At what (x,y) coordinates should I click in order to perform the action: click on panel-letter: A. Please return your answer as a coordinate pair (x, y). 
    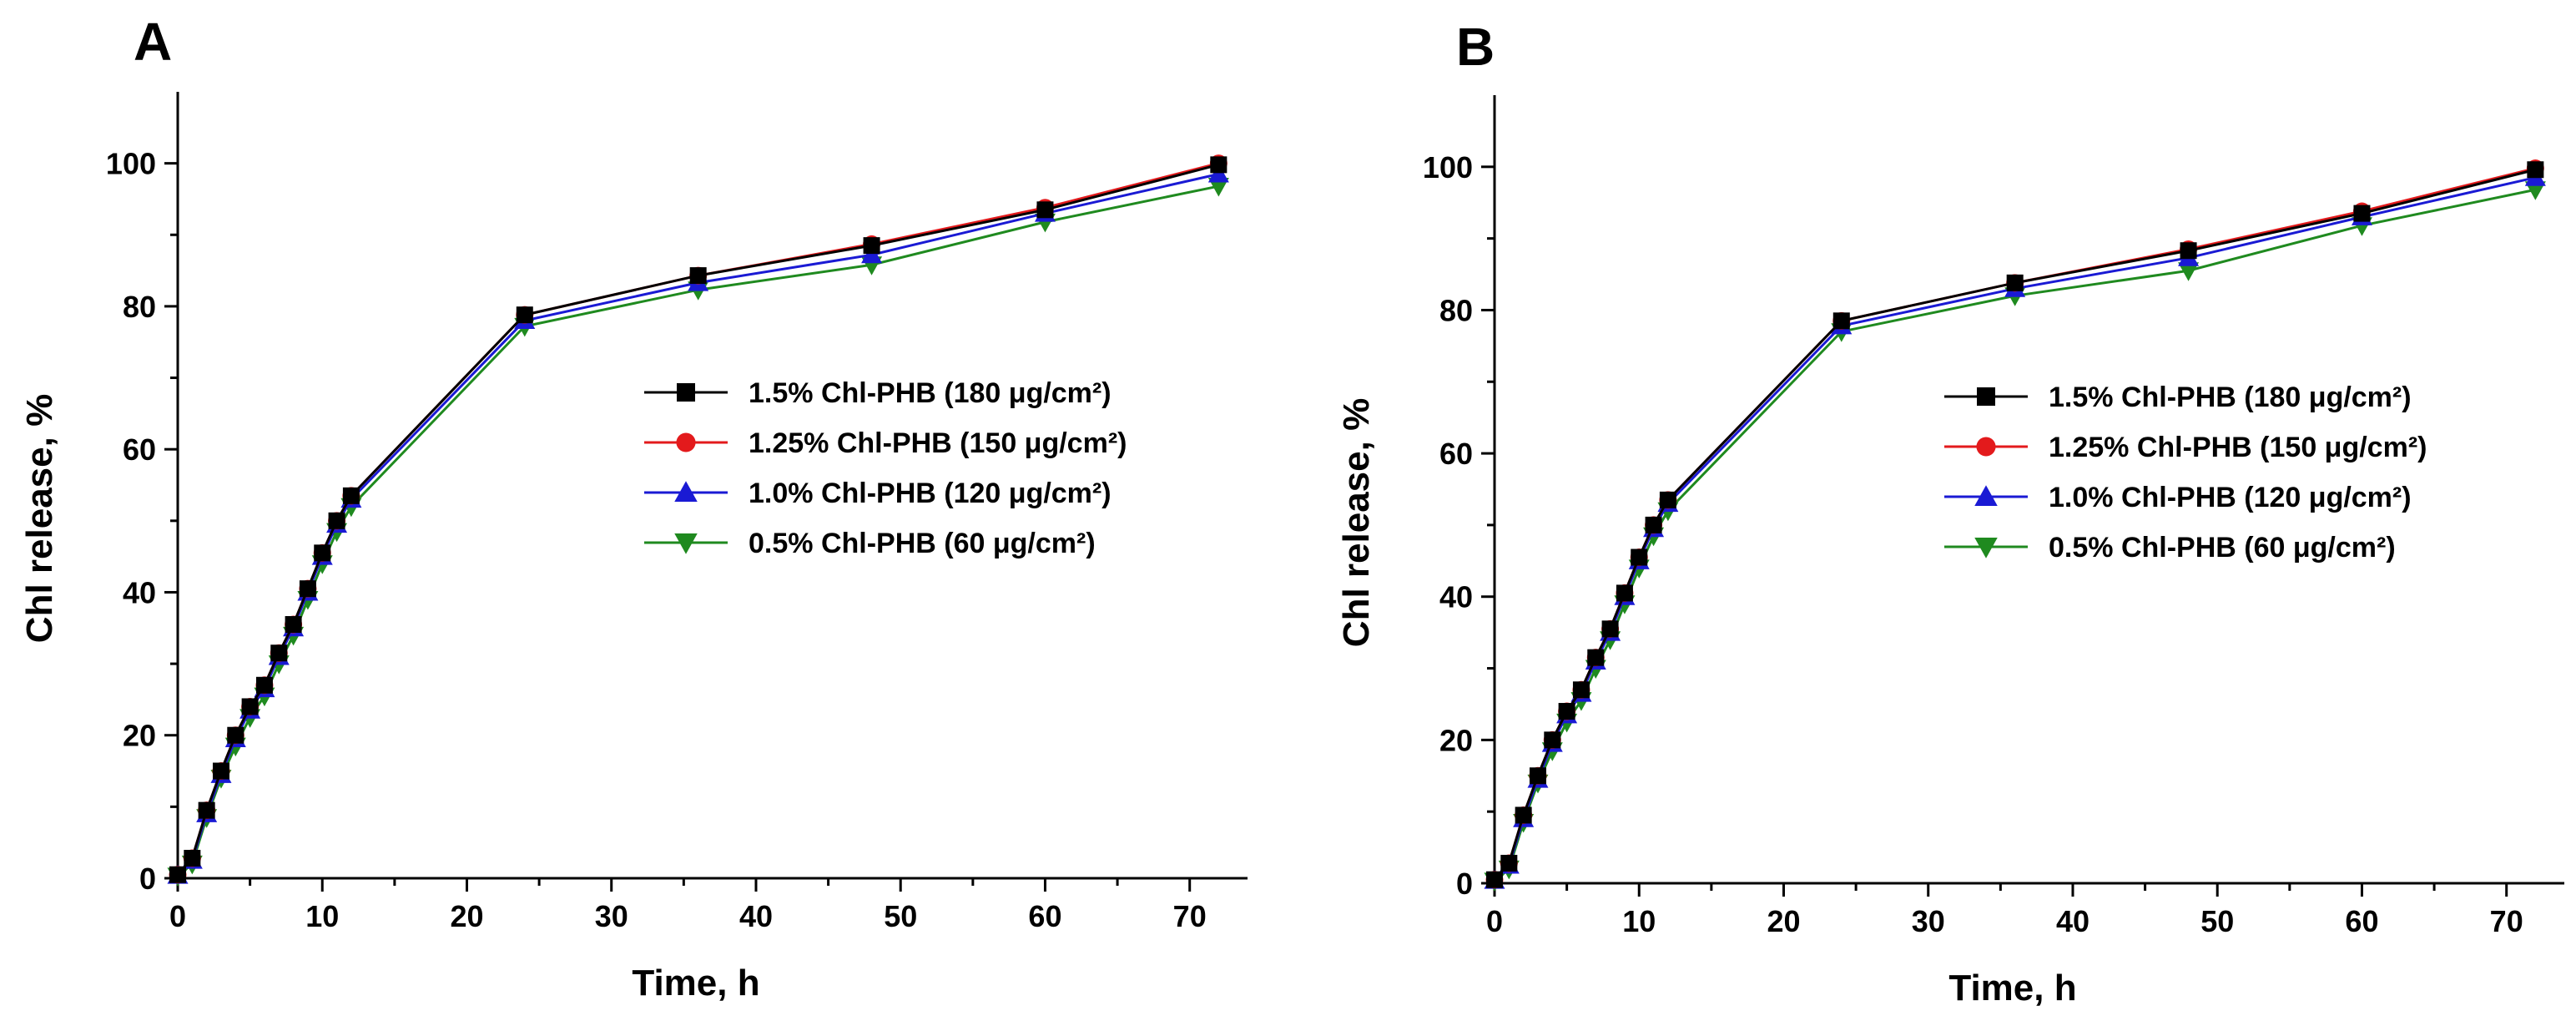
    Looking at the image, I should click on (153, 42).